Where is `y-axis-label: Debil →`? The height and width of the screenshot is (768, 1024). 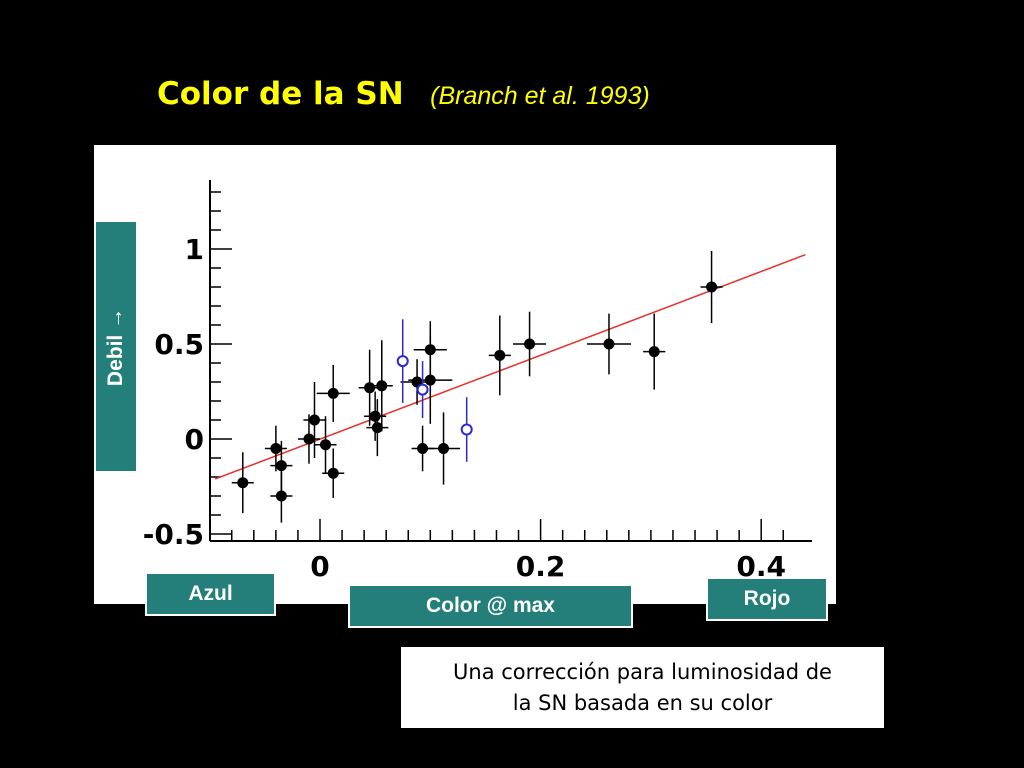
y-axis-label: Debil → is located at coordinates (115, 346).